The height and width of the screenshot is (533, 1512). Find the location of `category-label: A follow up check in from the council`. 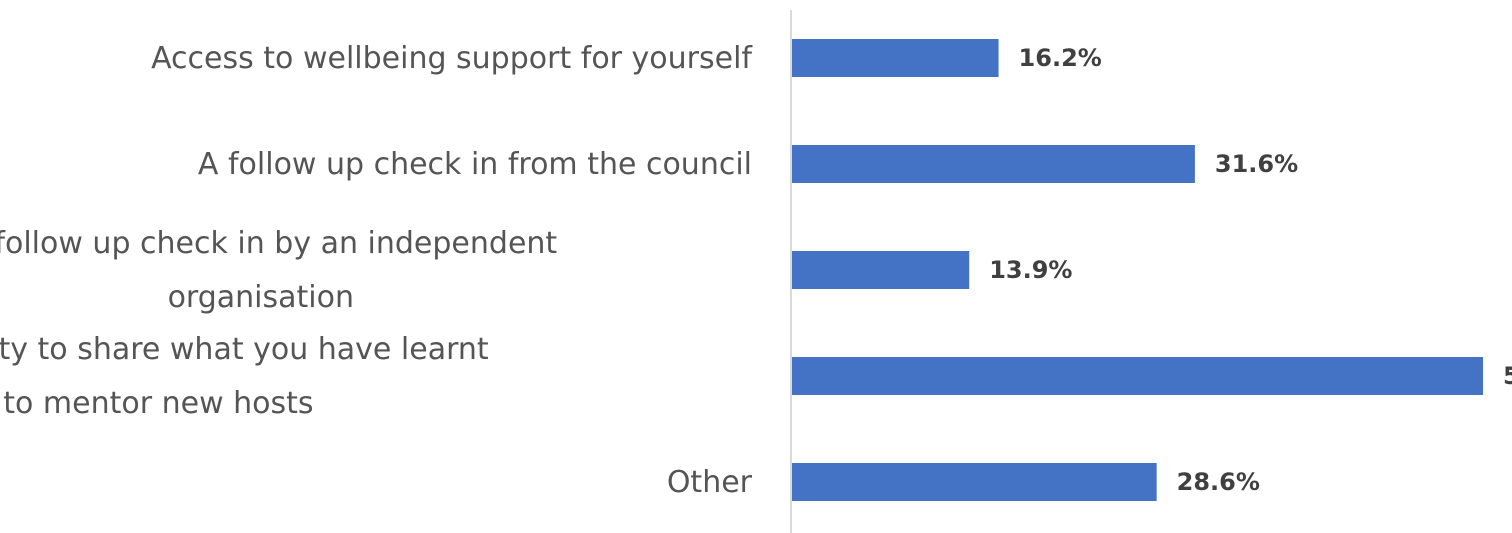

category-label: A follow up check in from the council is located at coordinates (475, 164).